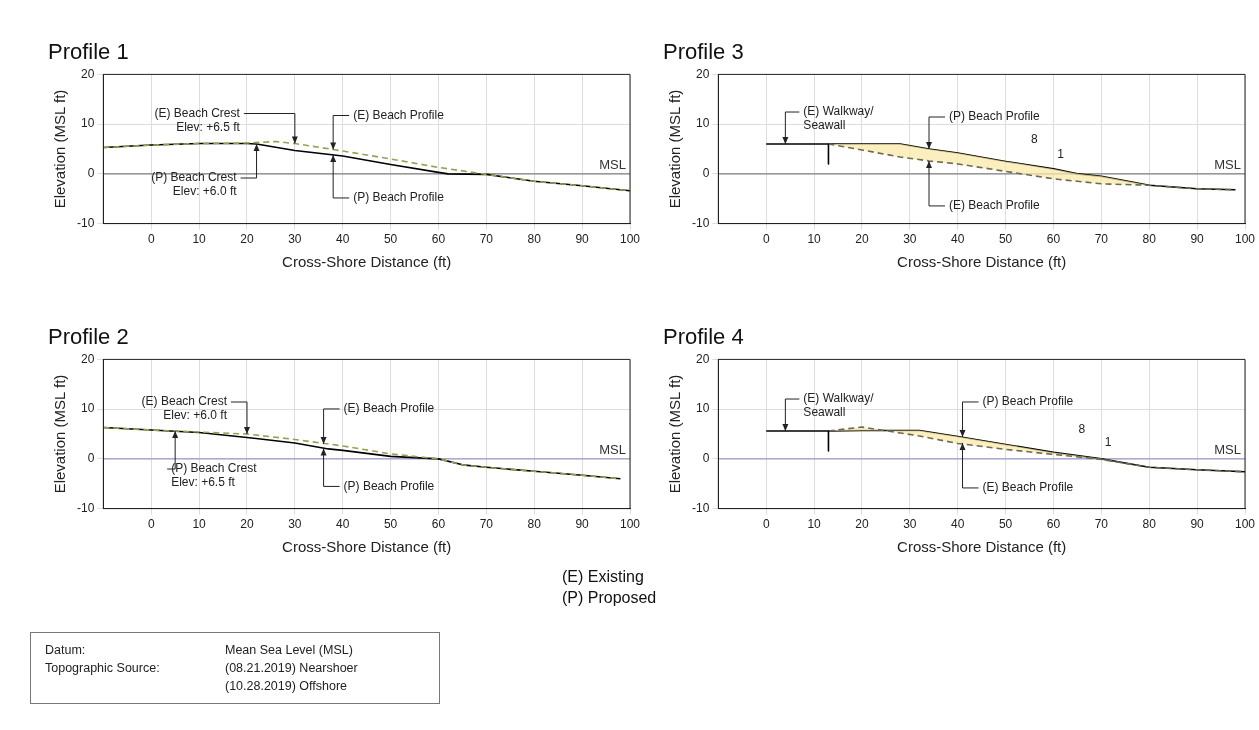 The image size is (1259, 730). I want to click on chart-title: Profile 1, so click(88, 52).